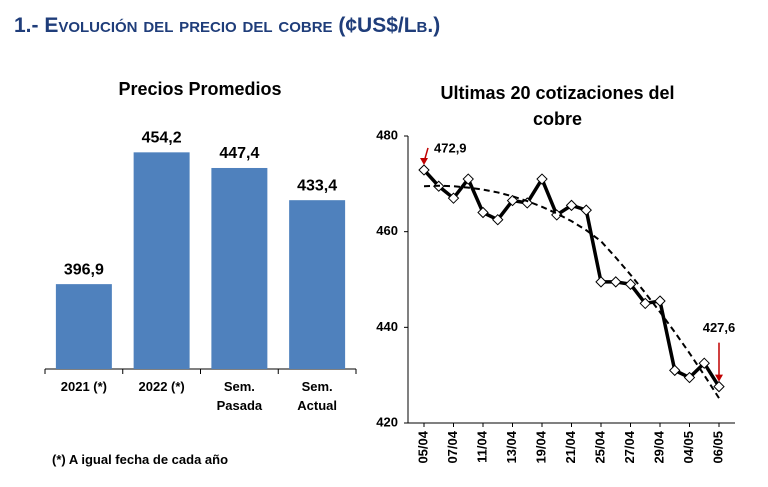 The image size is (768, 487). I want to click on y-tick-label: 460, so click(387, 230).